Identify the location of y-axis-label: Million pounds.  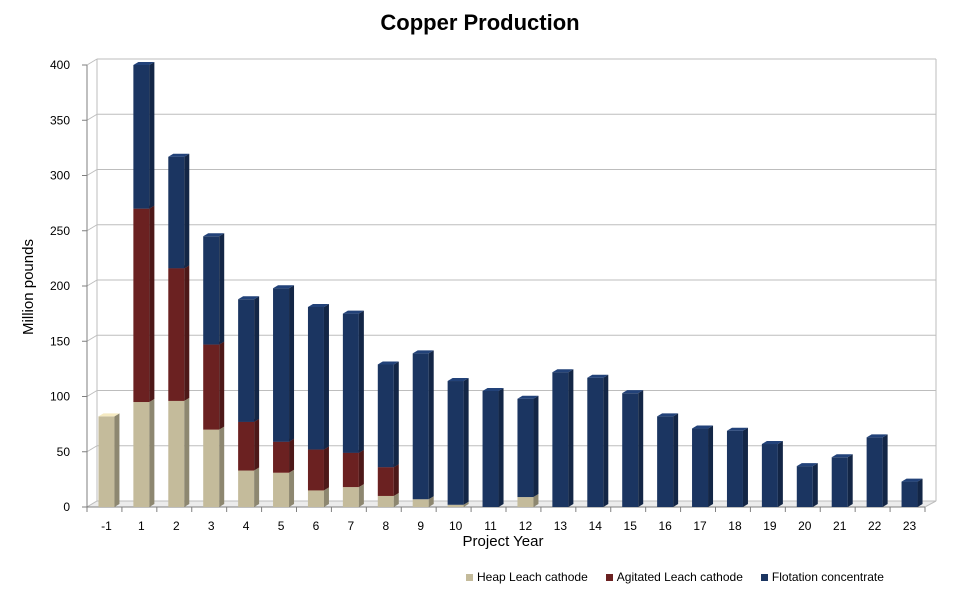
(28, 287).